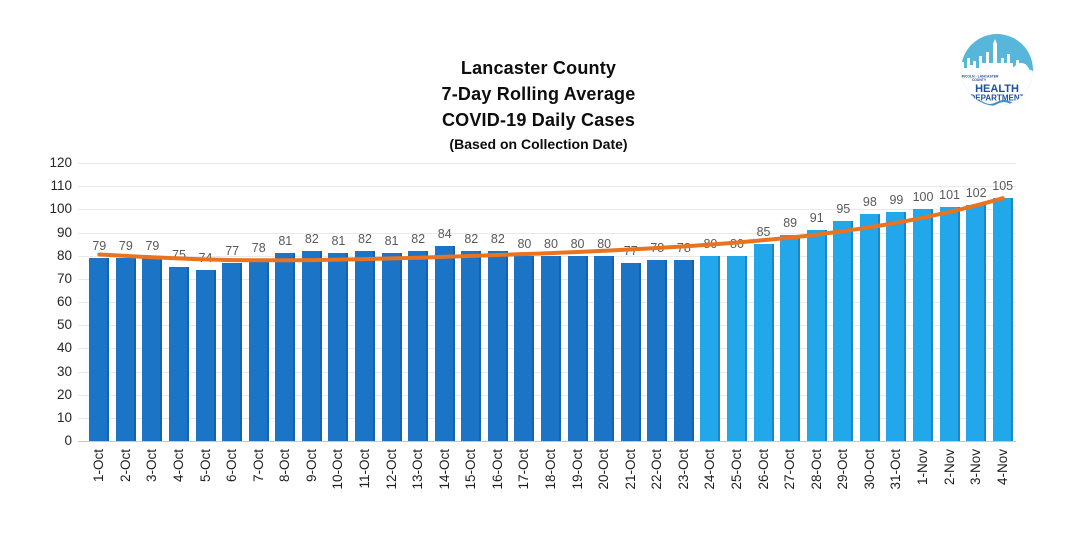 Image resolution: width=1077 pixels, height=533 pixels. Describe the element at coordinates (538, 120) in the screenshot. I see `chart-title-line-3: COVID-19 Daily Cases` at that location.